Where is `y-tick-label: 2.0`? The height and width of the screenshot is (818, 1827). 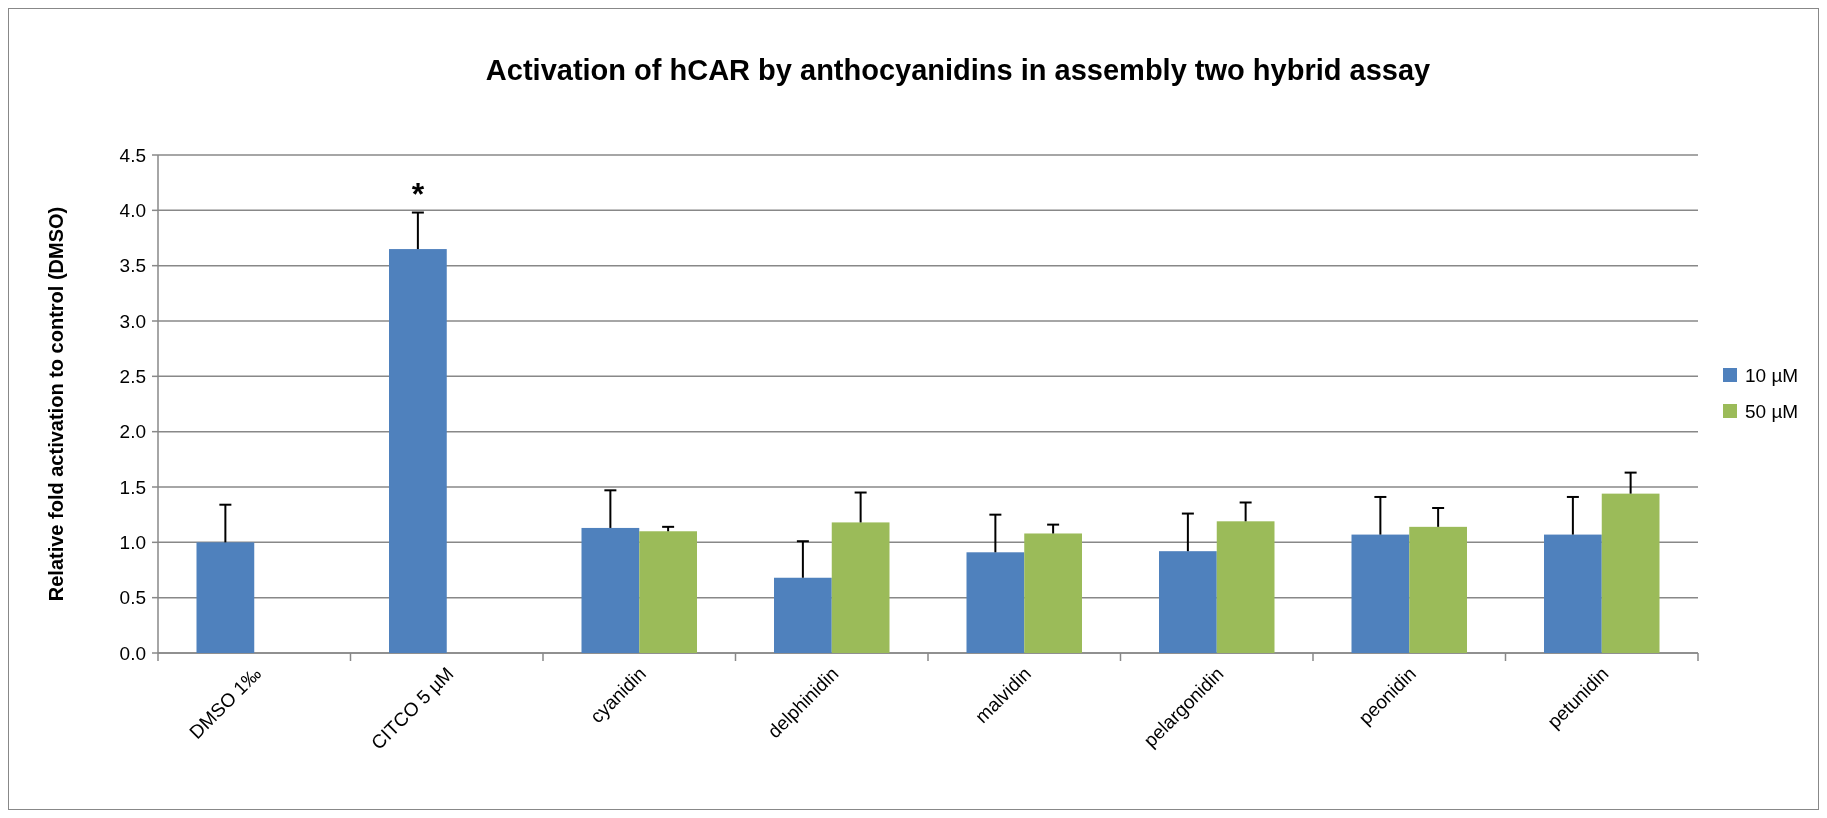 y-tick-label: 2.0 is located at coordinates (132, 432).